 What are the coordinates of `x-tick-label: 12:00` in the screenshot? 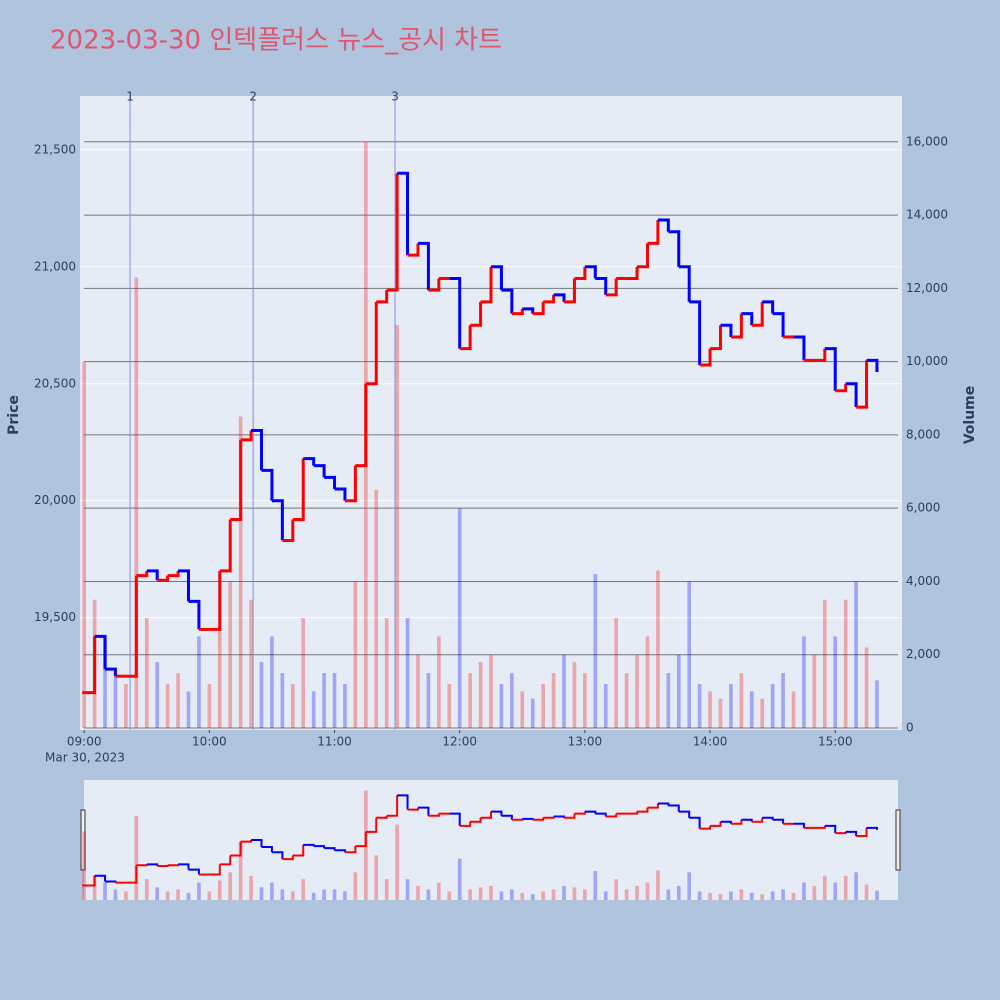 It's located at (459, 742).